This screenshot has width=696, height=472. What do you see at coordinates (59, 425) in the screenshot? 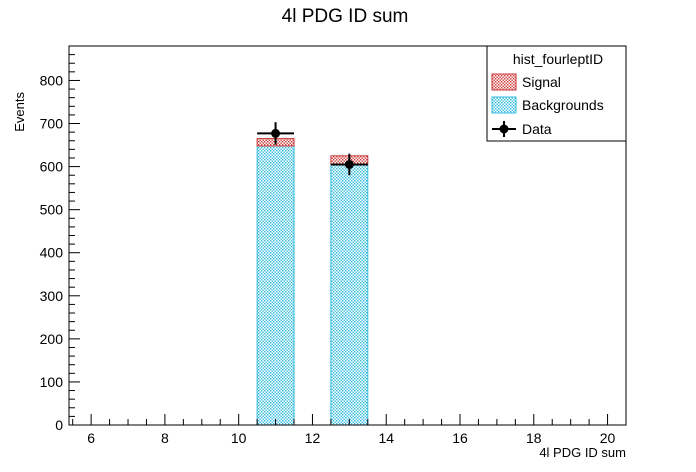
I see `y-tick-label-0: 0` at bounding box center [59, 425].